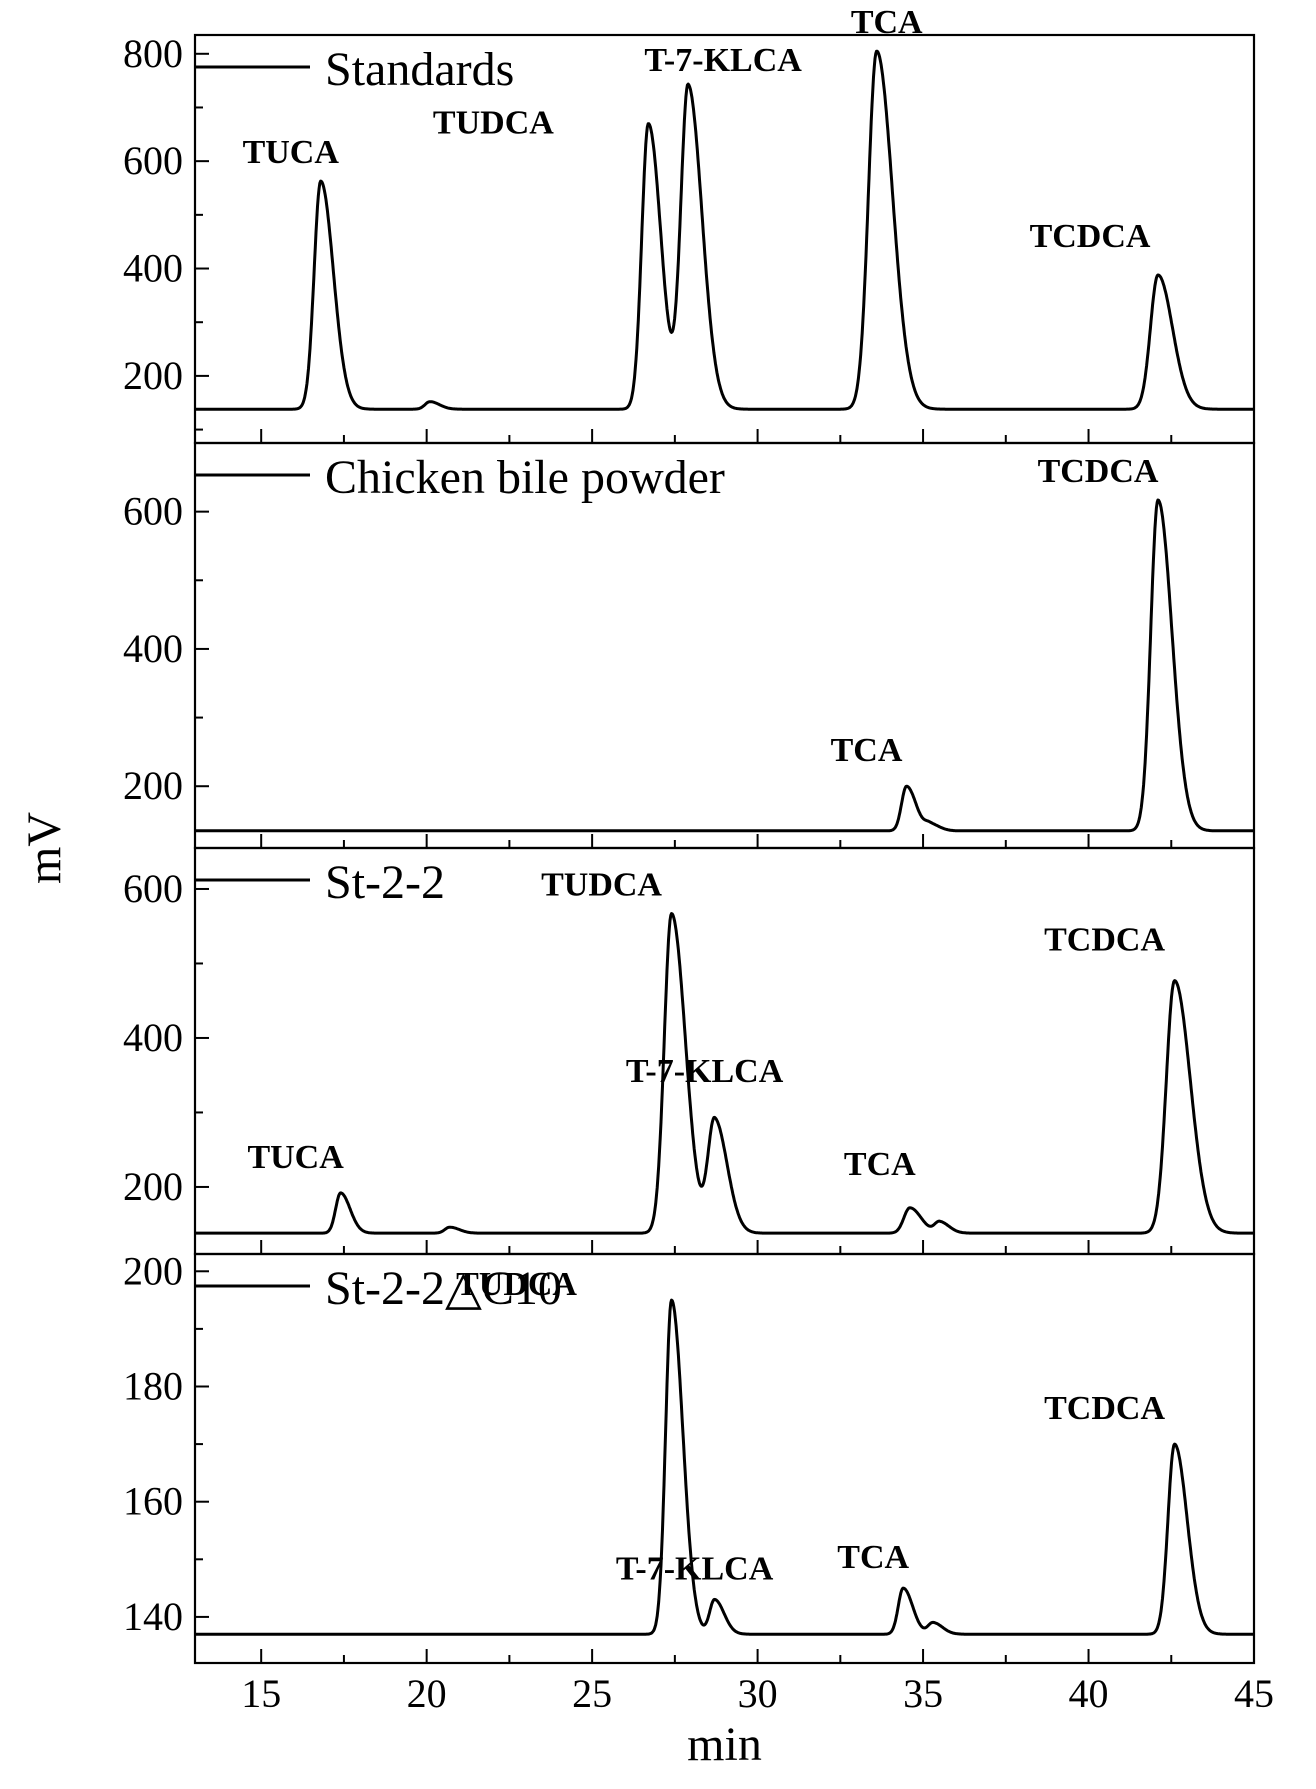  What do you see at coordinates (419, 69) in the screenshot?
I see `legend-label: Standards` at bounding box center [419, 69].